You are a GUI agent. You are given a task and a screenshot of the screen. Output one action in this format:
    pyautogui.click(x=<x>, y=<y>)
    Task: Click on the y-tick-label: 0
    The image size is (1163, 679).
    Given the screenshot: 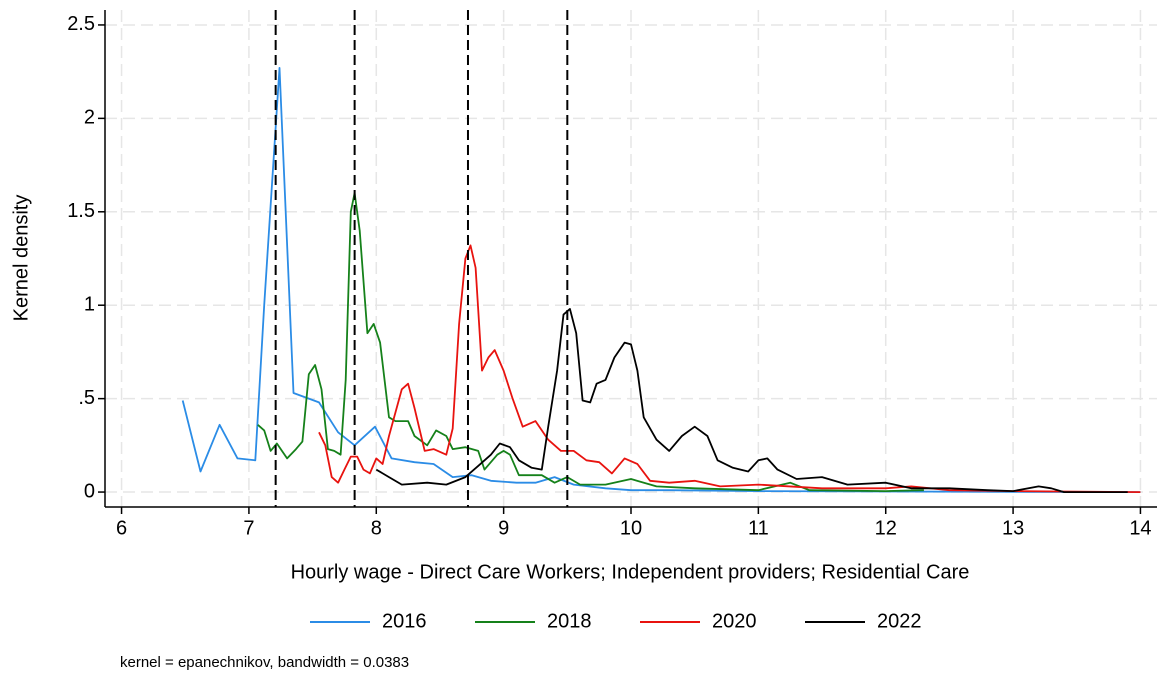 What is the action you would take?
    pyautogui.click(x=89, y=491)
    